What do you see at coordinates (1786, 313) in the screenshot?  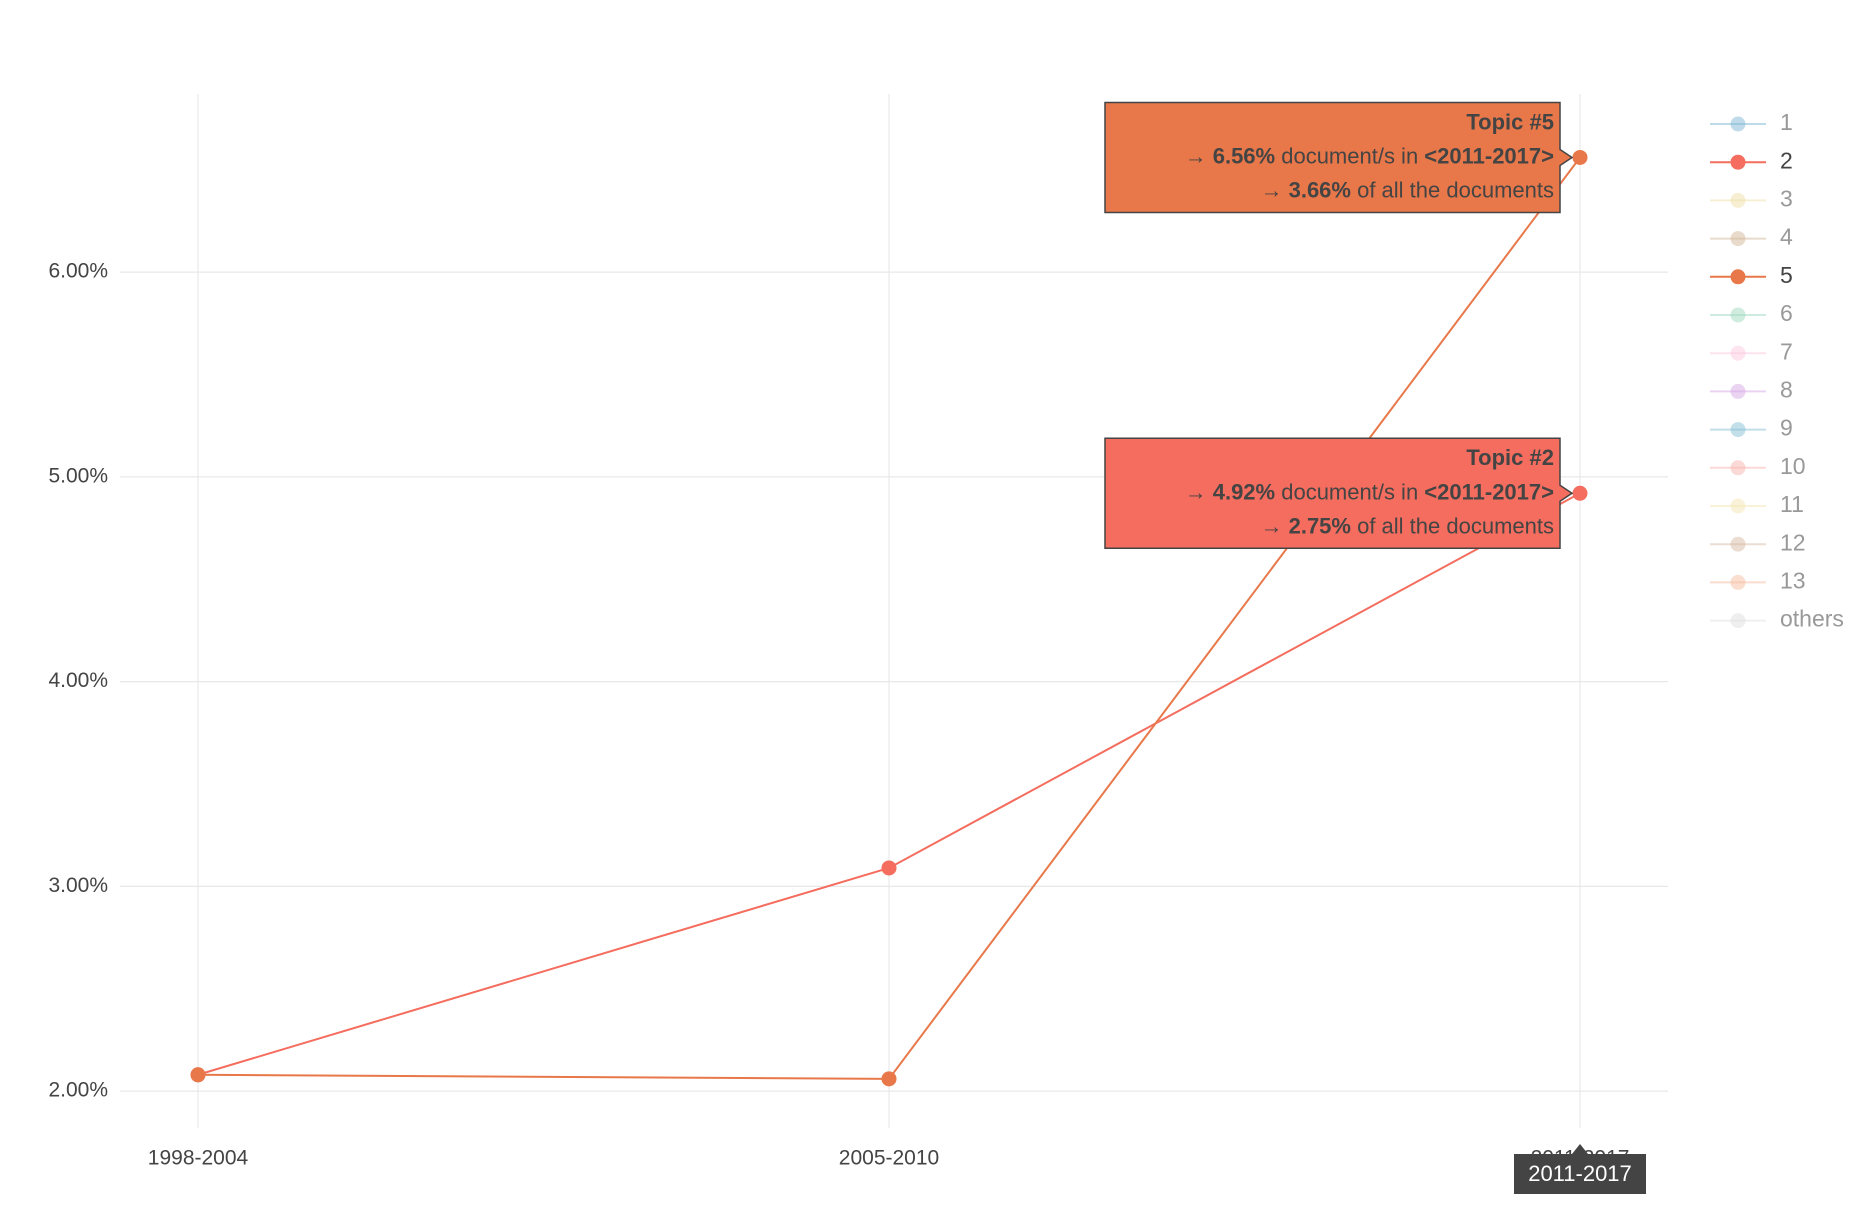 I see `legend-label: 6` at bounding box center [1786, 313].